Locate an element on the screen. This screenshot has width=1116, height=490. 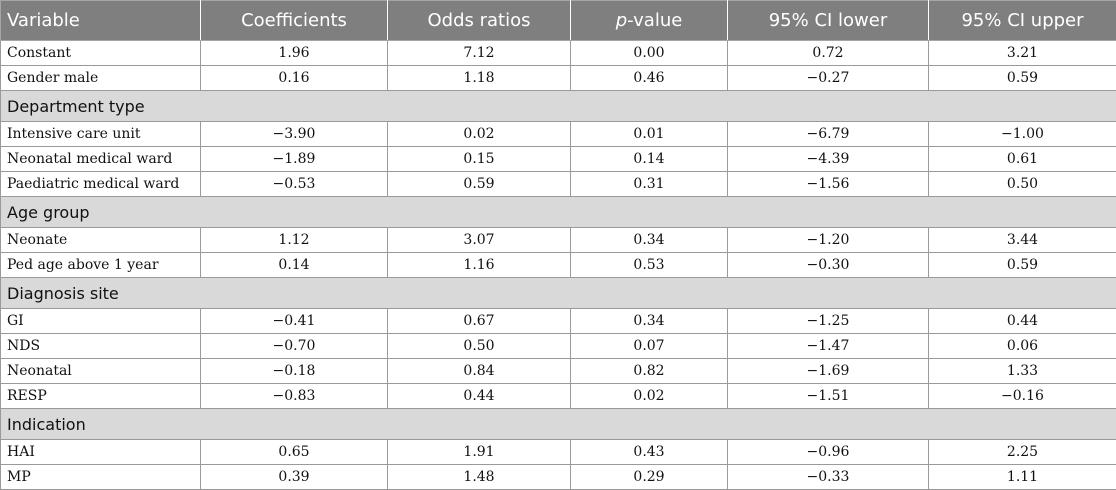
header-ci-lower: 95% CI lower is located at coordinates (828, 21).